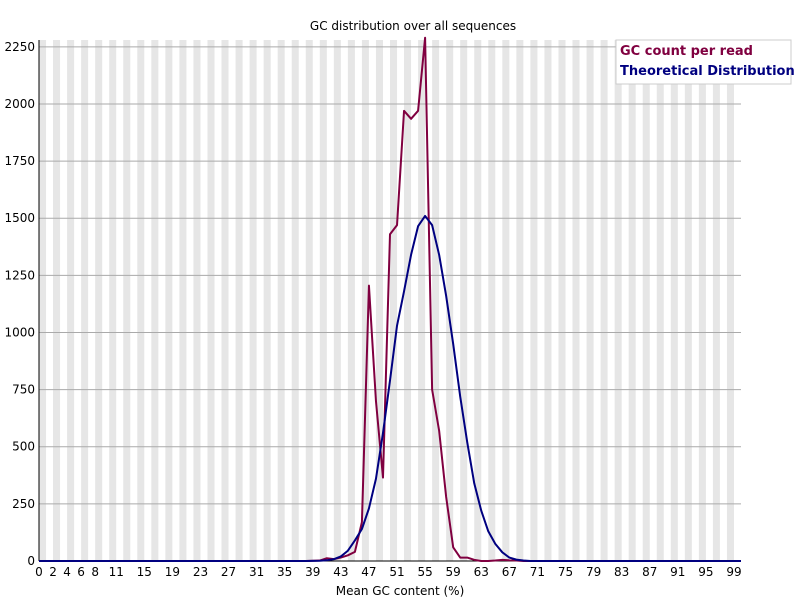 The image size is (800, 600). Describe the element at coordinates (400, 591) in the screenshot. I see `x-axis-label: Mean GC content (%)` at that location.